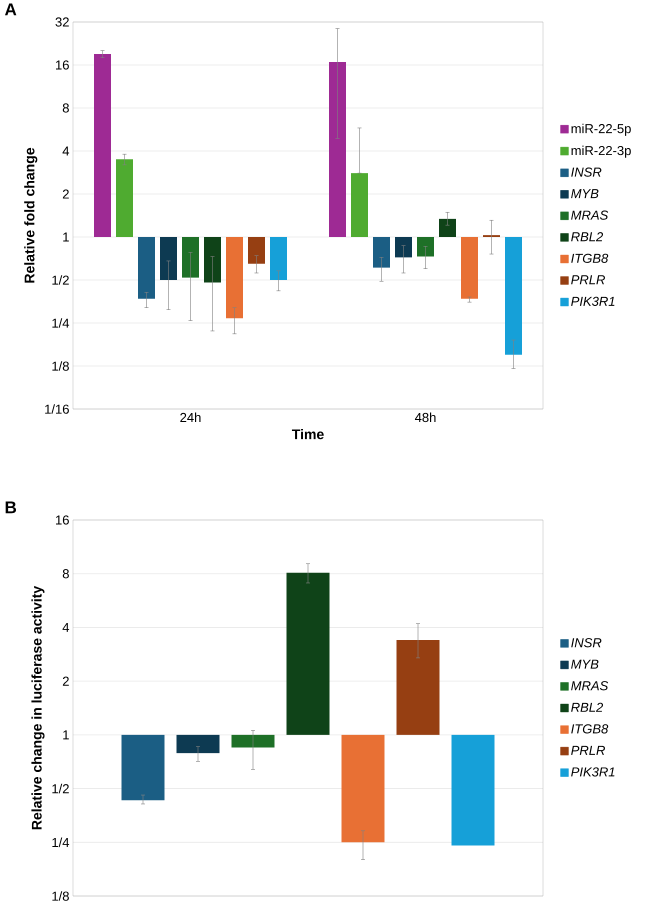  I want to click on chart-title: A, so click(10, 10).